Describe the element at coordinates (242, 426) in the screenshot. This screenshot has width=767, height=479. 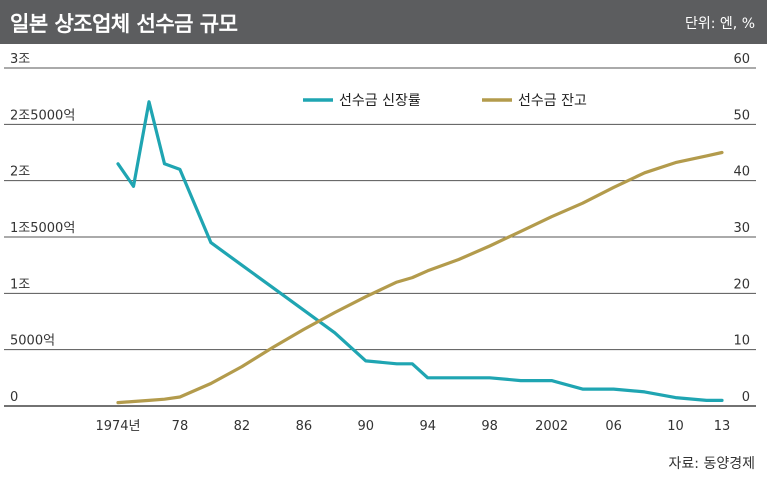
I see `x-tick-label: 82` at that location.